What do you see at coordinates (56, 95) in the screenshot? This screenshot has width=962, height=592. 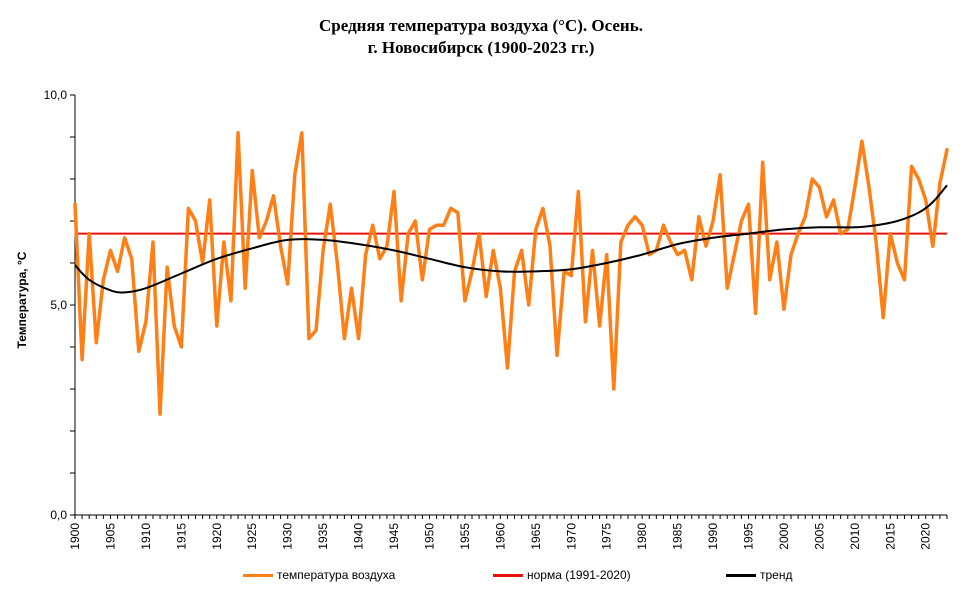 I see `y-tick-label: 10,0` at bounding box center [56, 95].